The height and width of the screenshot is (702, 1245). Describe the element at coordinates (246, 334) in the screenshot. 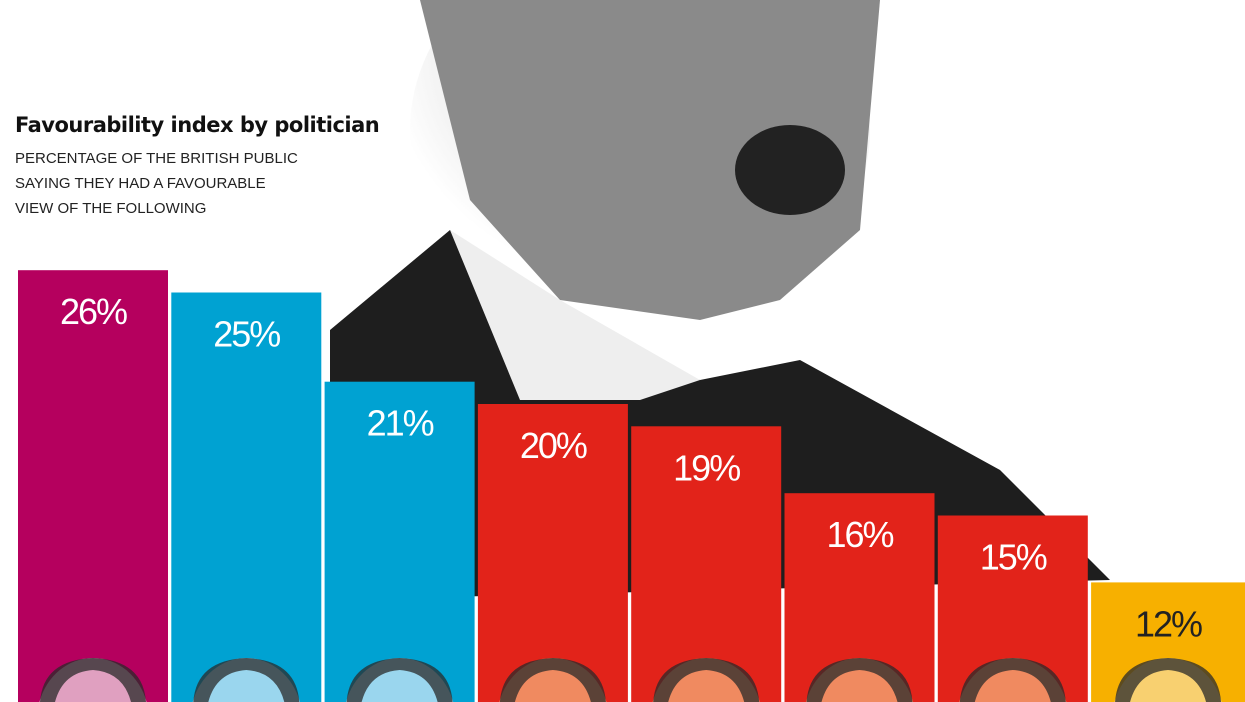

I see `data-label: 25%` at that location.